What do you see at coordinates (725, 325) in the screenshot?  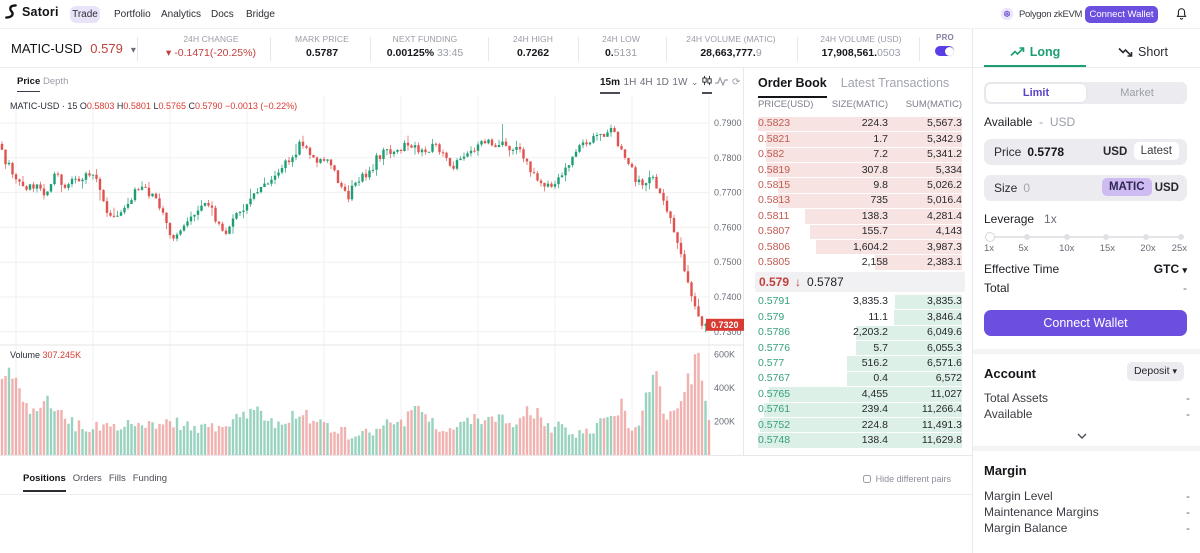 I see `svg-text: 0.7320` at bounding box center [725, 325].